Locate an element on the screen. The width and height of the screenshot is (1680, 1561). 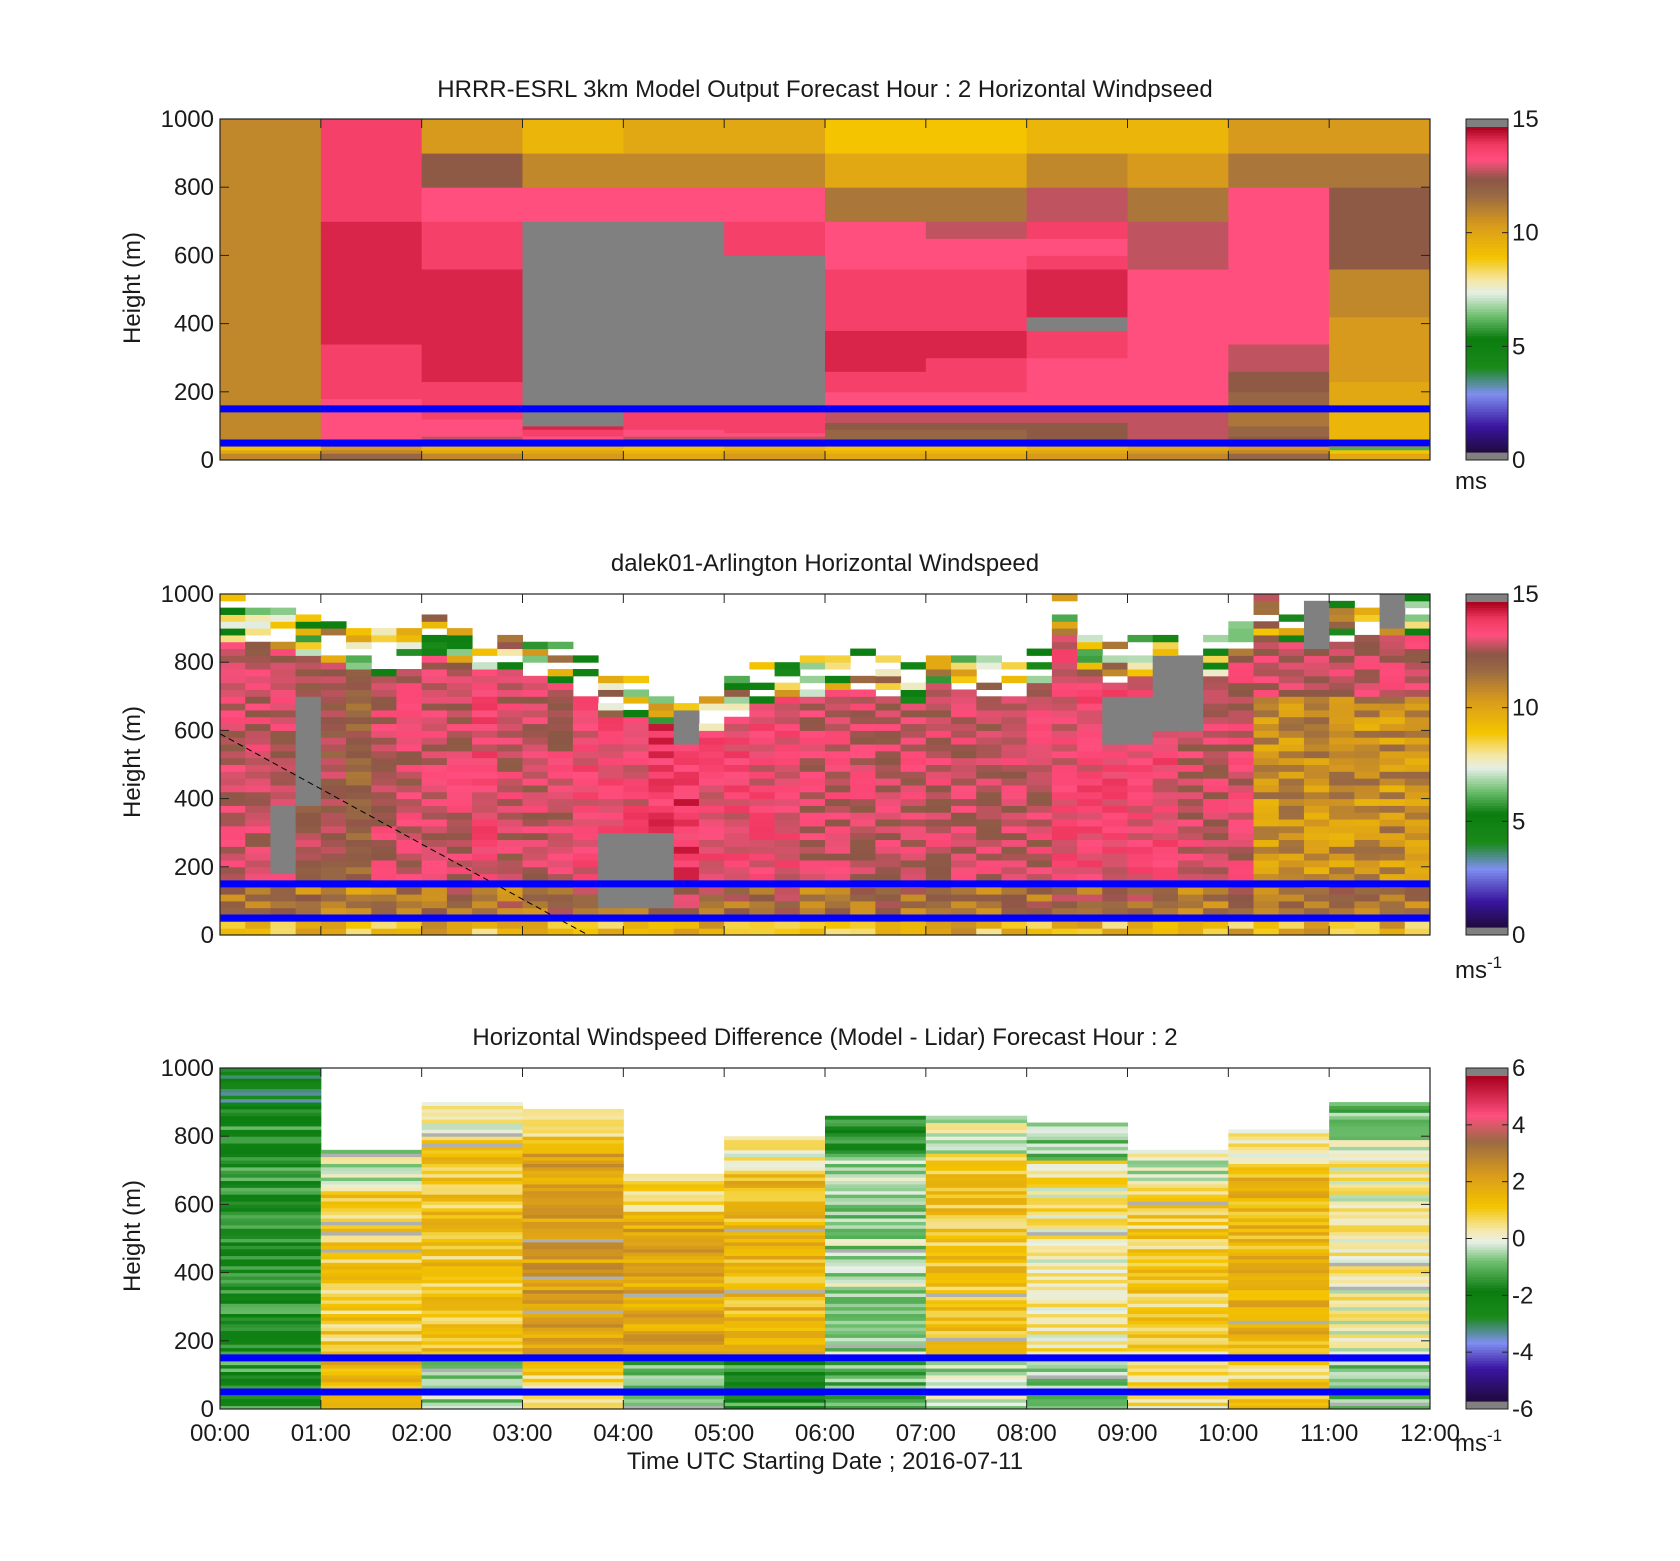
y-tick-label: 0 is located at coordinates (207, 460).